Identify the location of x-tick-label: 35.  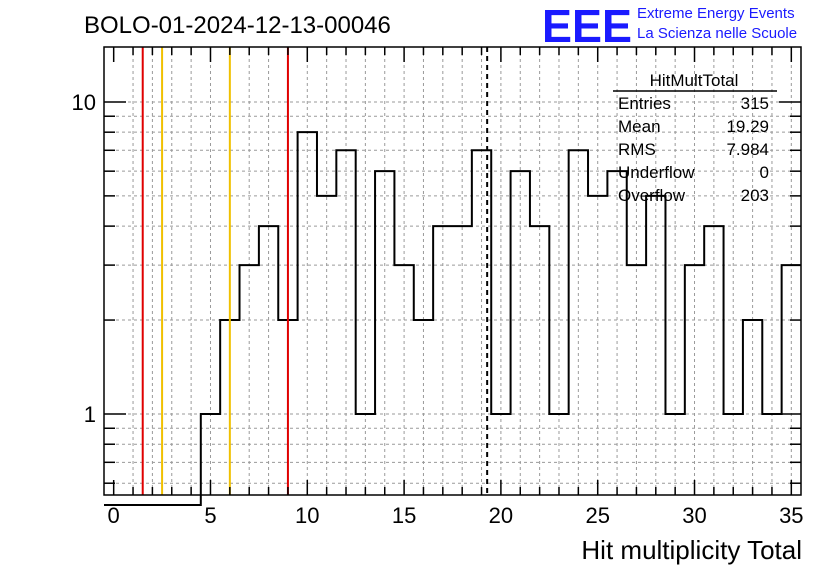
(791, 515).